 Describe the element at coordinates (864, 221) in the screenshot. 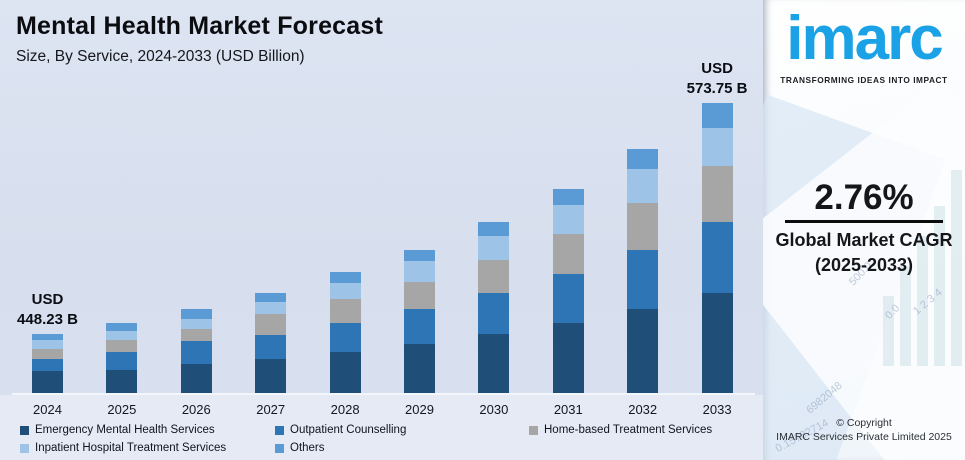

I see `cagr-divider` at that location.